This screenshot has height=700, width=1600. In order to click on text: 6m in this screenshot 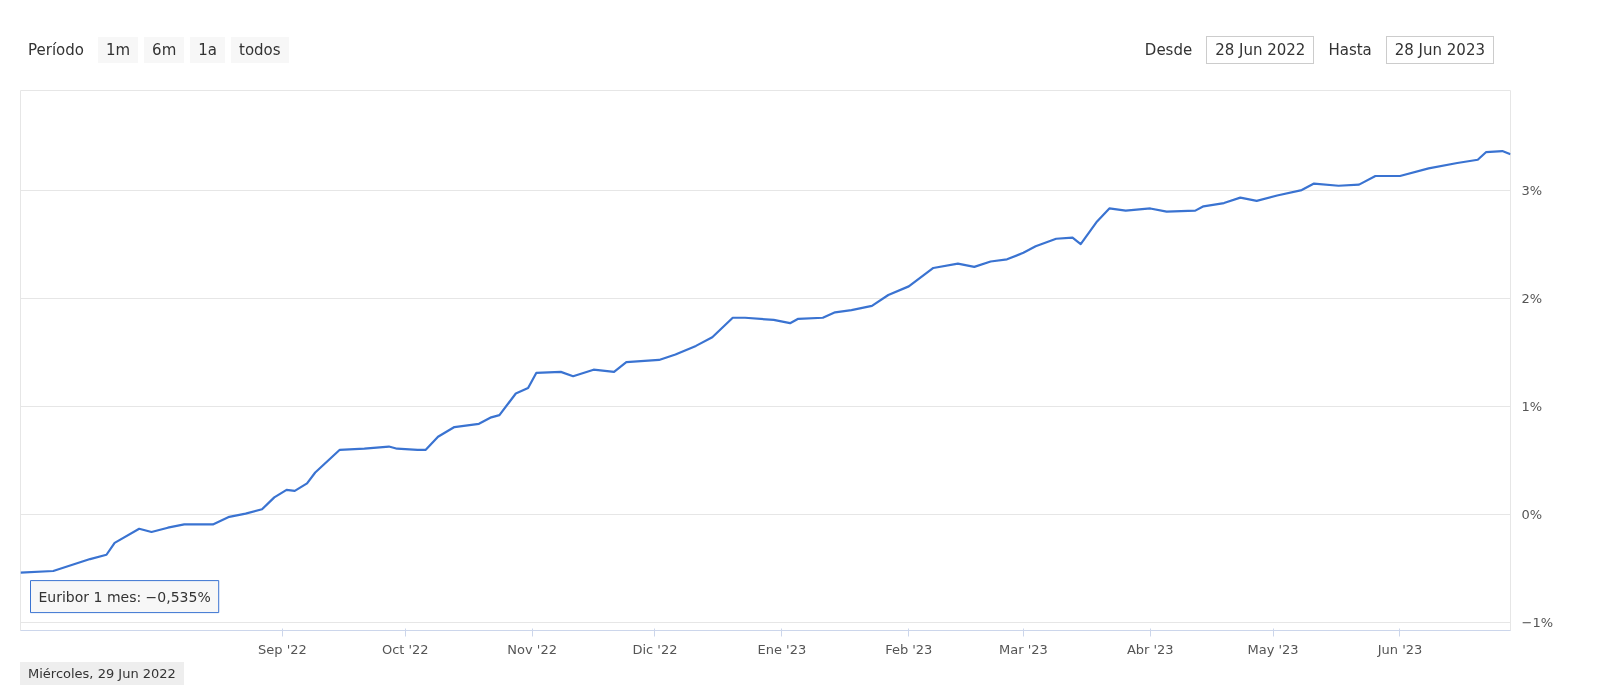, I will do `click(164, 50)`.